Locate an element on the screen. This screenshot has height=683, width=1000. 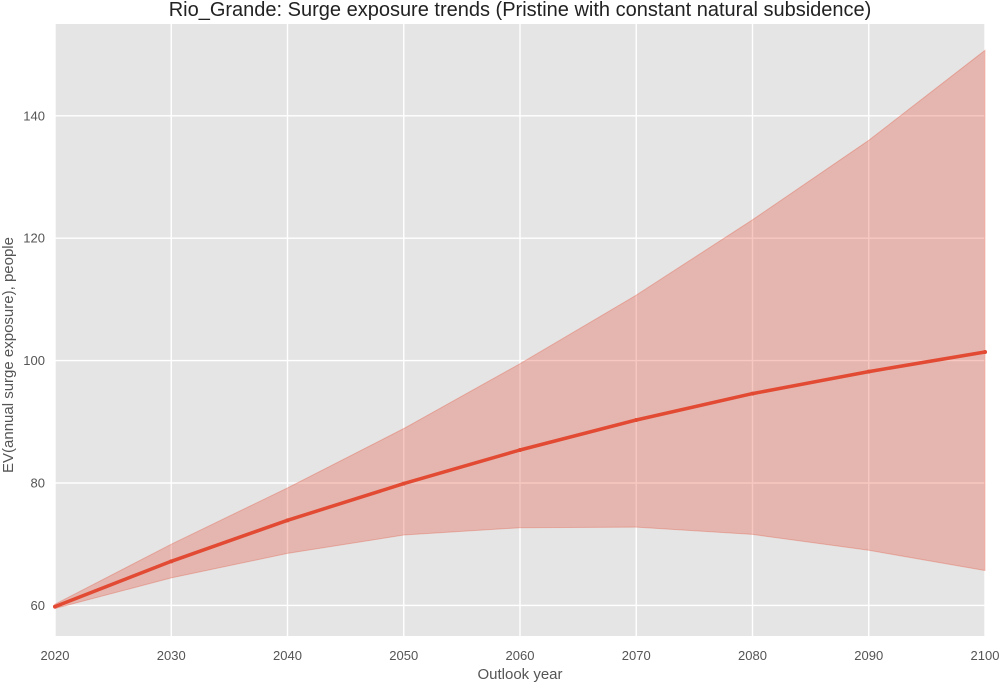
x-tick-label: 2050 is located at coordinates (403, 655).